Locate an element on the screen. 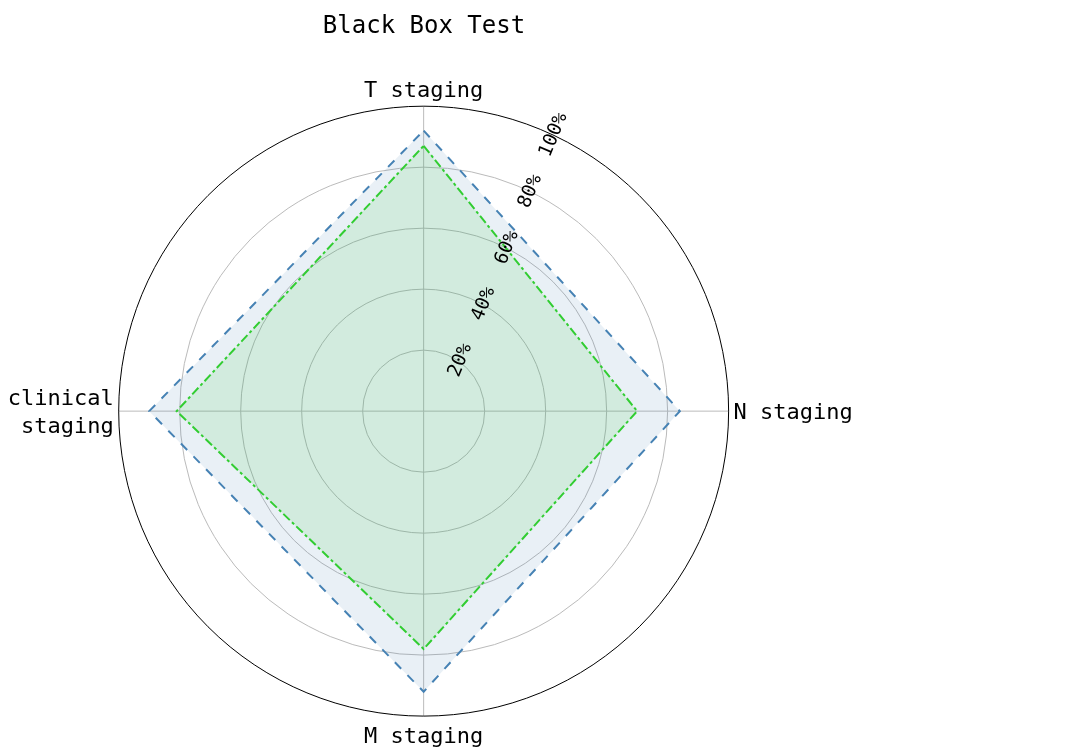  spoke-label: M staging is located at coordinates (424, 735).